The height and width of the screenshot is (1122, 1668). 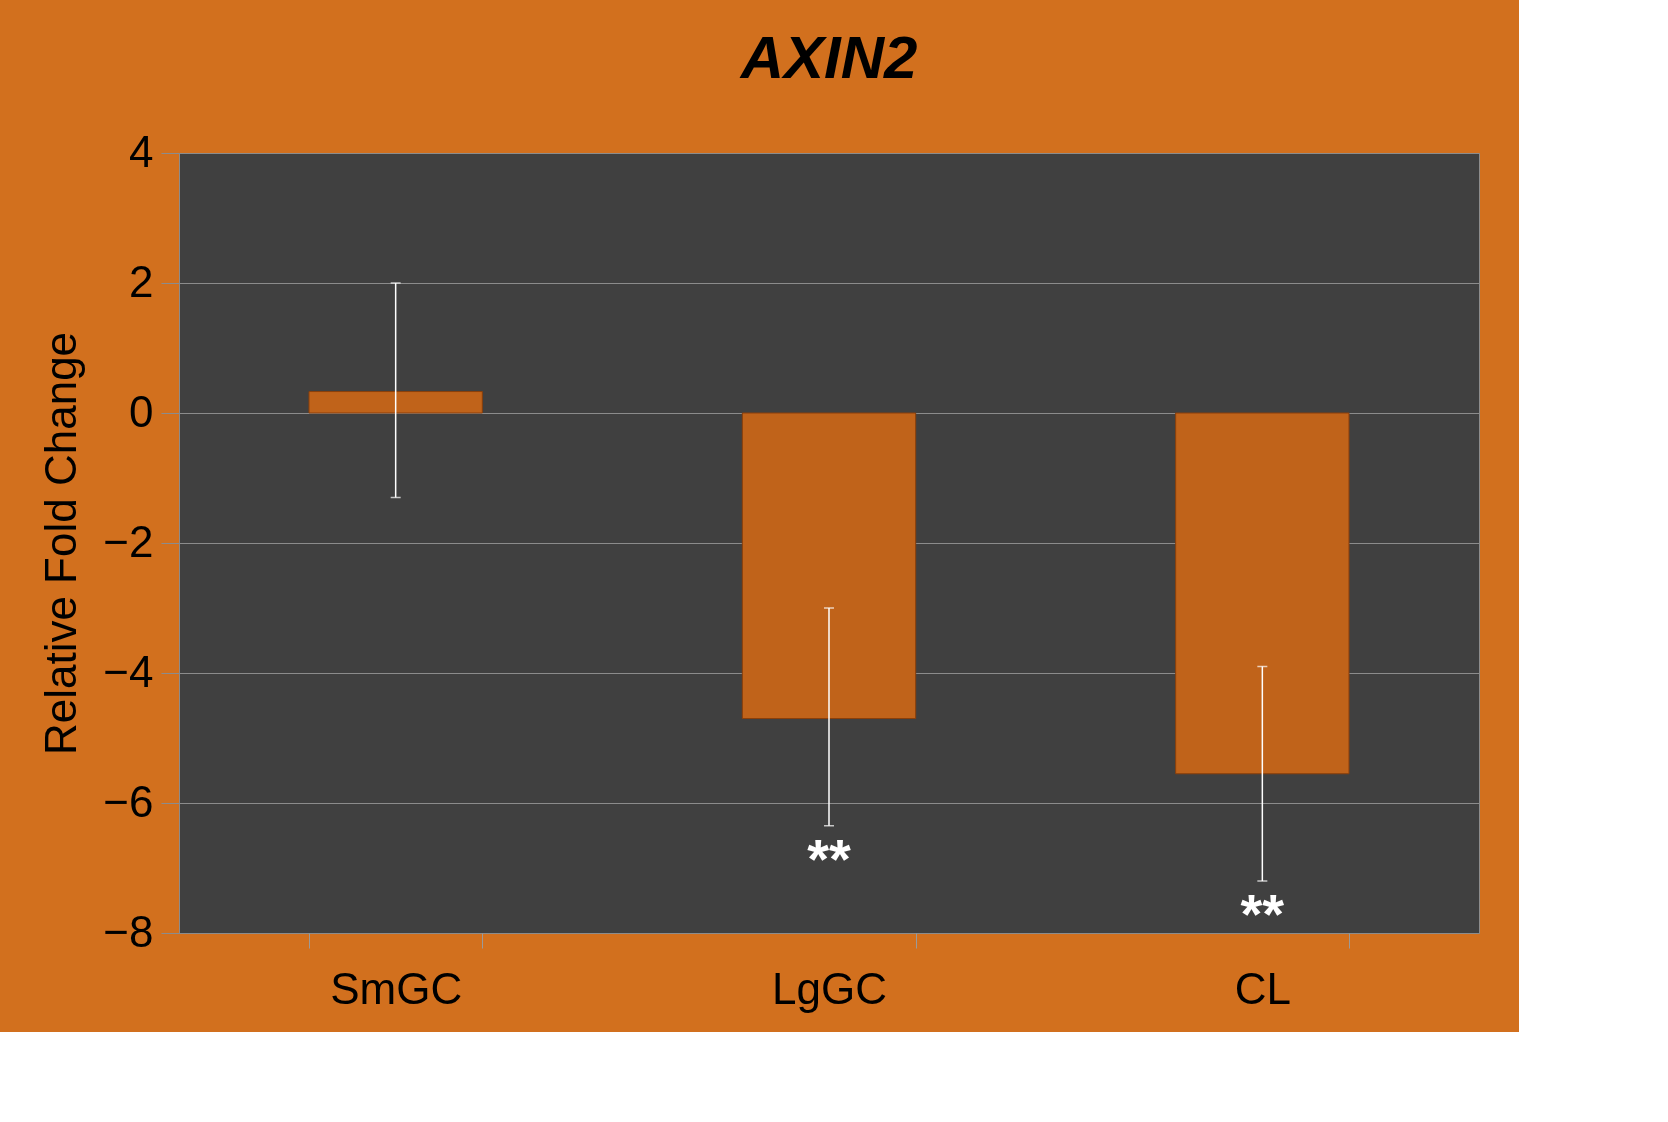 What do you see at coordinates (61, 543) in the screenshot?
I see `y-axis-title: Relative Fold Change` at bounding box center [61, 543].